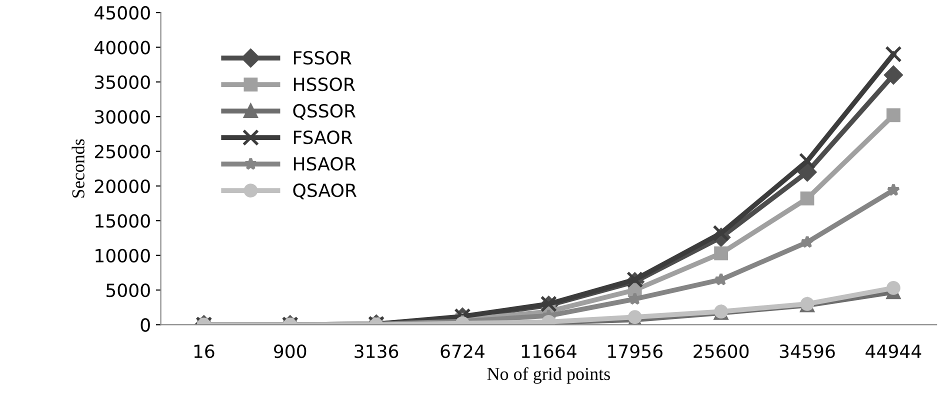 This screenshot has height=419, width=946. I want to click on legend-label: HSAOR, so click(325, 164).